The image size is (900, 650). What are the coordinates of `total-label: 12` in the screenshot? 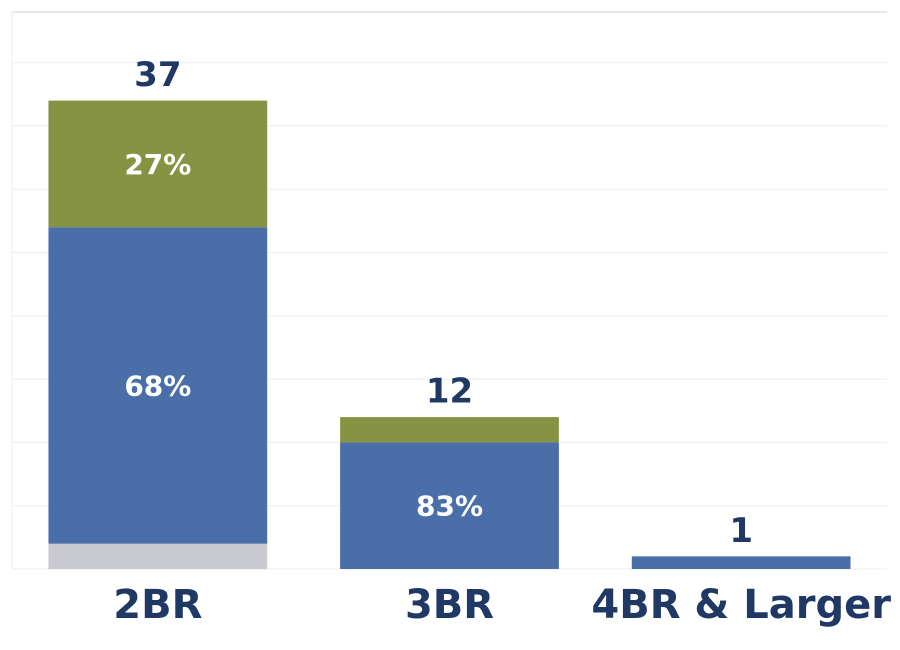 It's located at (449, 392).